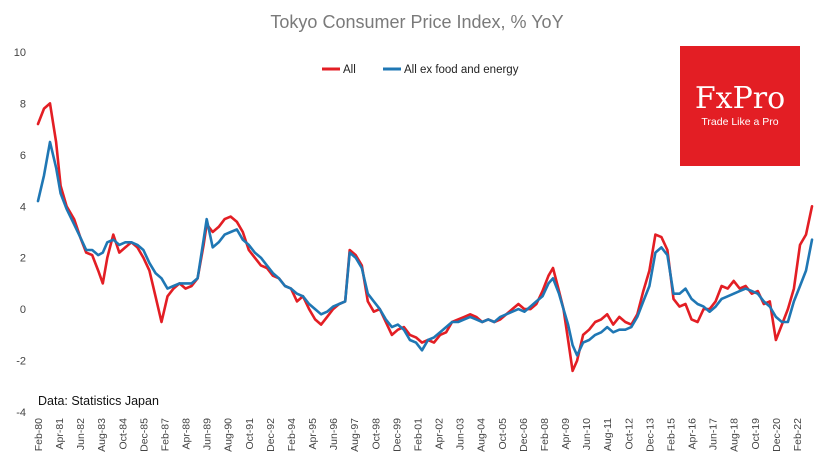  Describe the element at coordinates (144, 435) in the screenshot. I see `x-tick-label: Dec-85` at that location.